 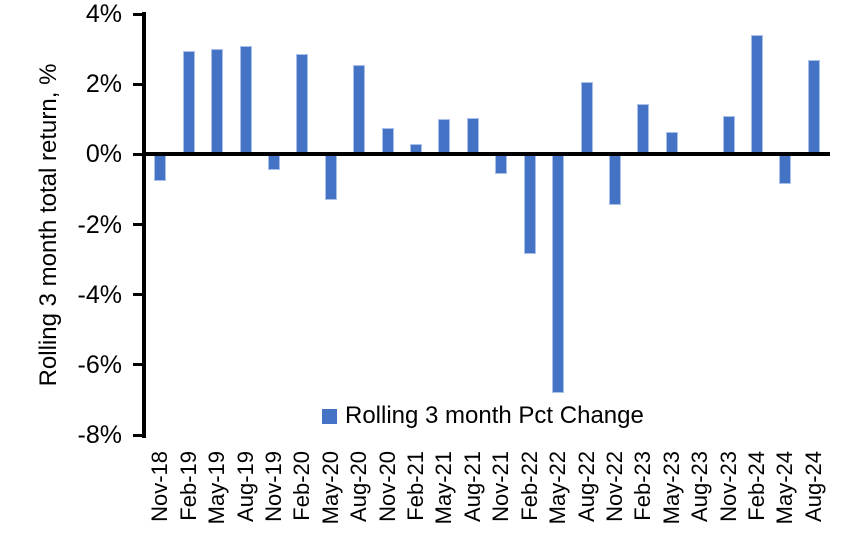 I want to click on x-tick-label: Feb-24, so click(x=756, y=486).